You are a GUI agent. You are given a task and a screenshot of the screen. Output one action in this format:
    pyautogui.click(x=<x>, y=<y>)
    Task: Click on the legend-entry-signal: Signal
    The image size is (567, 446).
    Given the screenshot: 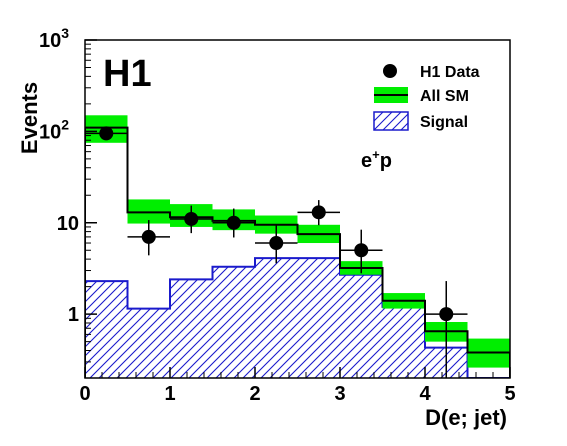 What is the action you would take?
    pyautogui.click(x=420, y=121)
    